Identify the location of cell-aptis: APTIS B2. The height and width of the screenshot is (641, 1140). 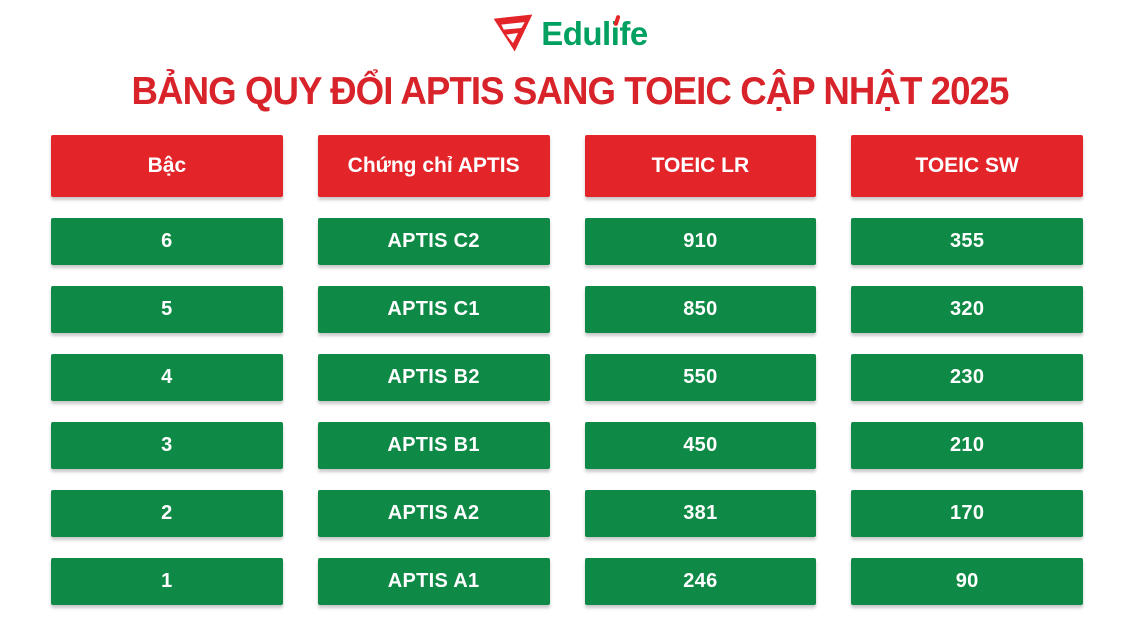
(433, 377).